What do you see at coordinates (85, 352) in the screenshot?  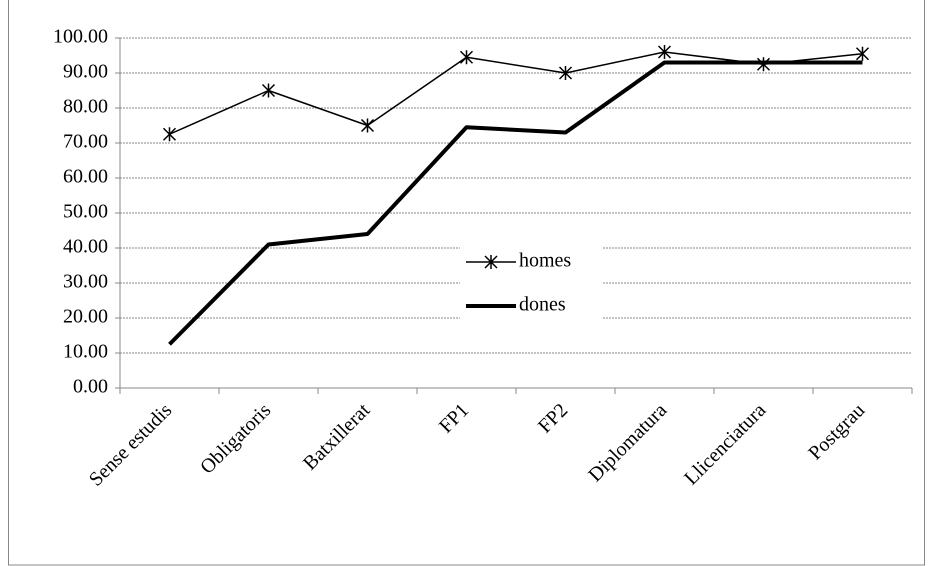 I see `y-tick-label: 10.00` at bounding box center [85, 352].